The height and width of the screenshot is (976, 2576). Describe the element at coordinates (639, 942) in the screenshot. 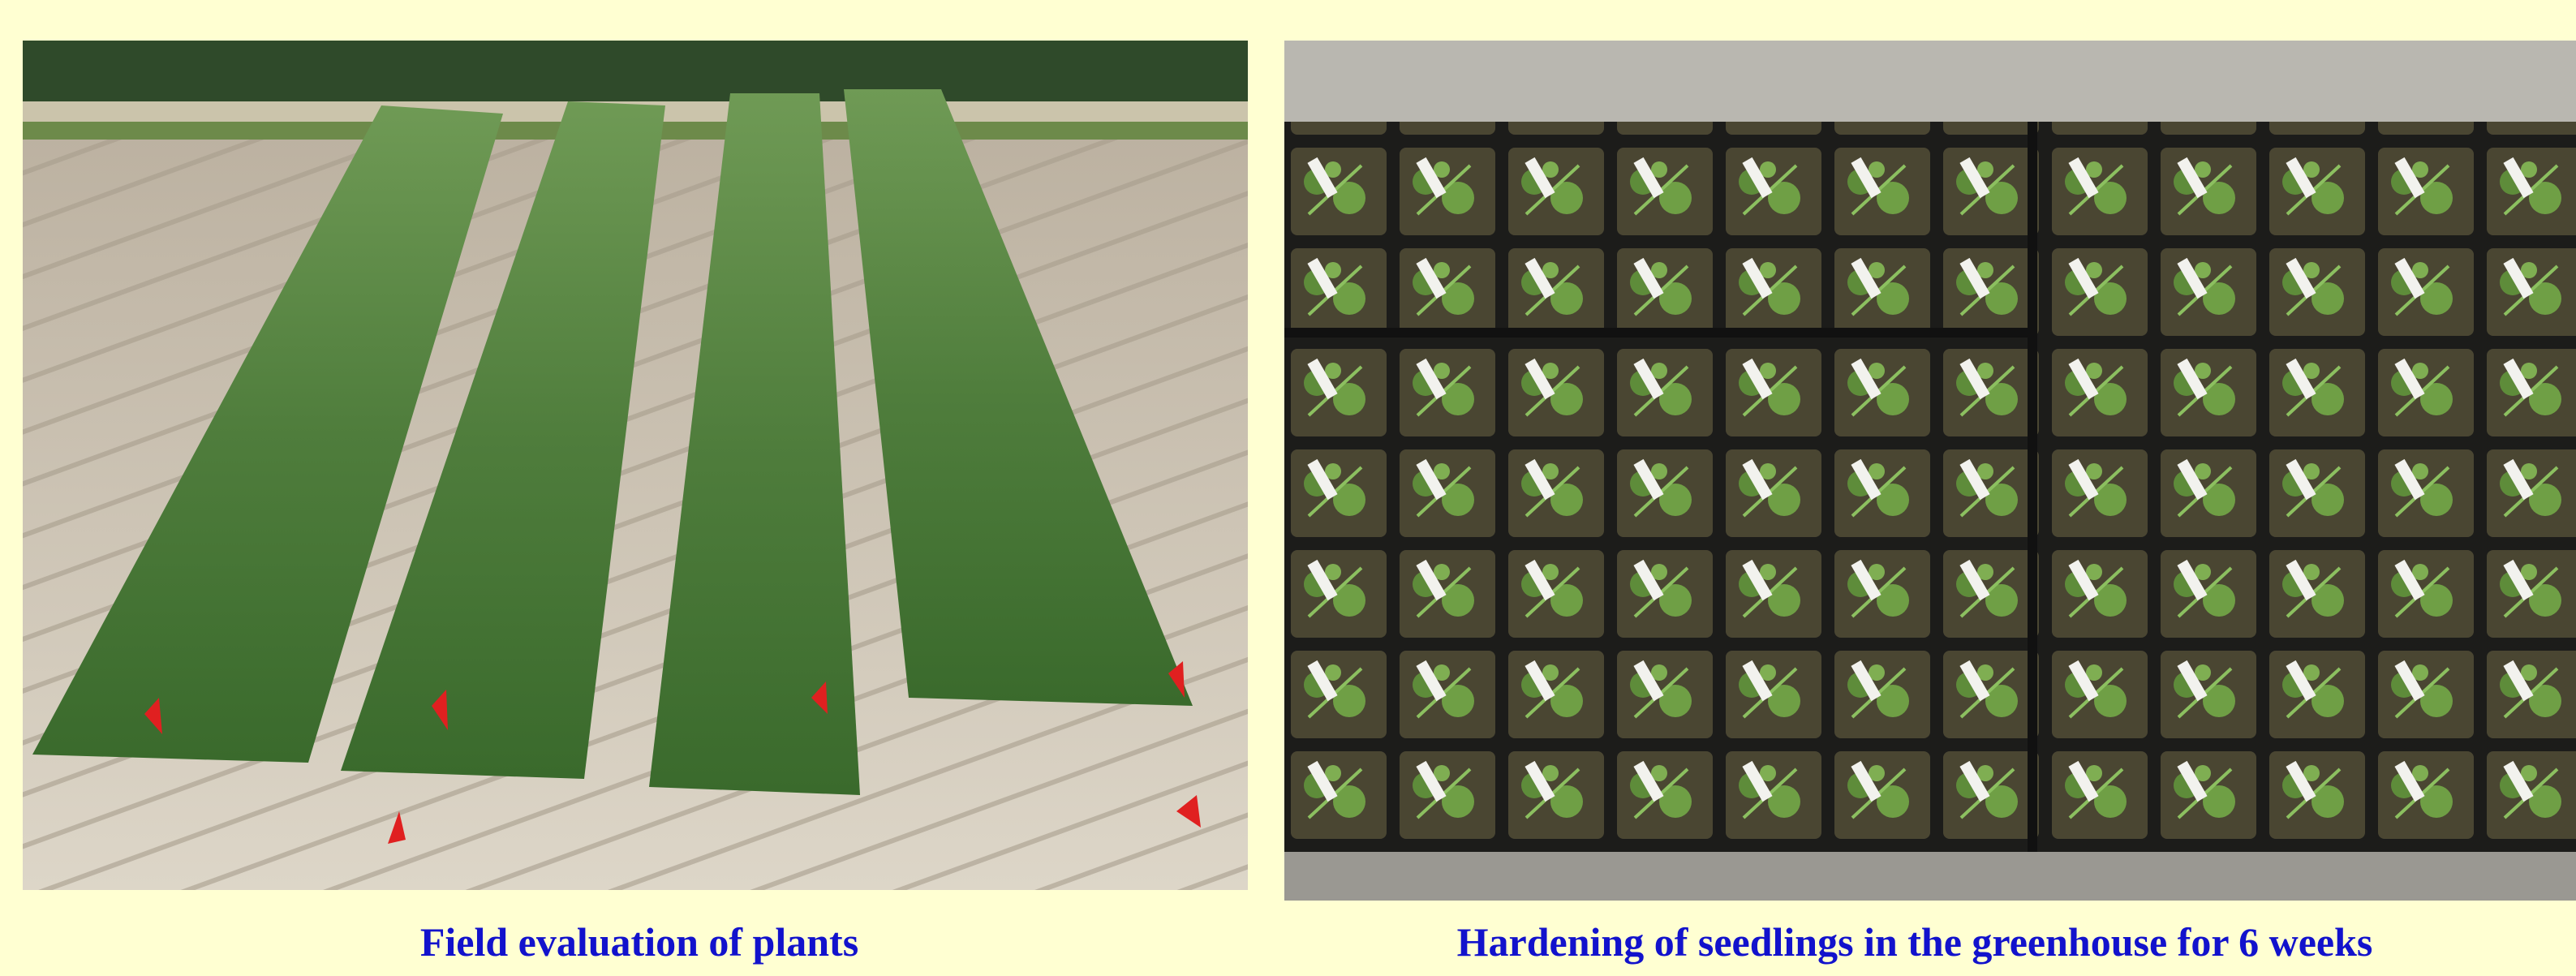

I see `caption: Field evaluation of plants` at that location.